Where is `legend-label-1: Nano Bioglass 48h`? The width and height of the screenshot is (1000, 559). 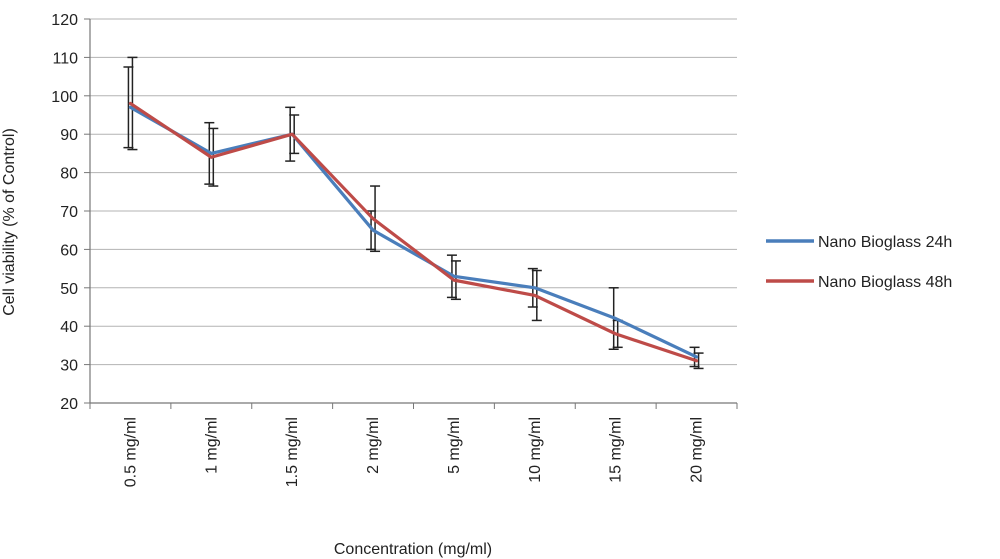
legend-label-1: Nano Bioglass 48h is located at coordinates (885, 282).